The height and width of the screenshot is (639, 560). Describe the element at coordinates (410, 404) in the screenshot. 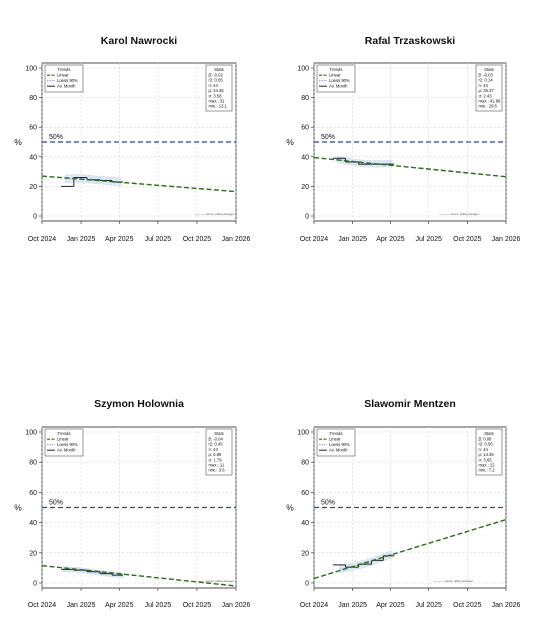

I see `chart-title: Slawomir Mentzen` at that location.